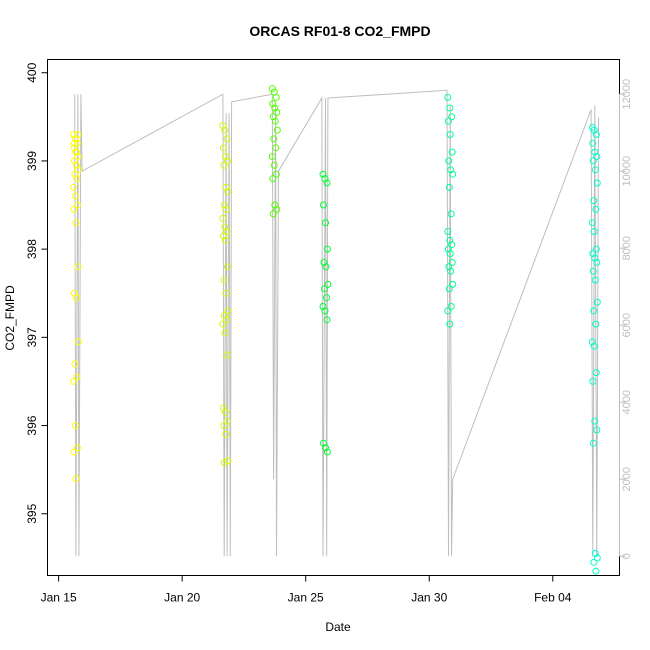 The image size is (650, 650). What do you see at coordinates (10, 318) in the screenshot?
I see `y-axis-label: CO2_FMPD` at bounding box center [10, 318].